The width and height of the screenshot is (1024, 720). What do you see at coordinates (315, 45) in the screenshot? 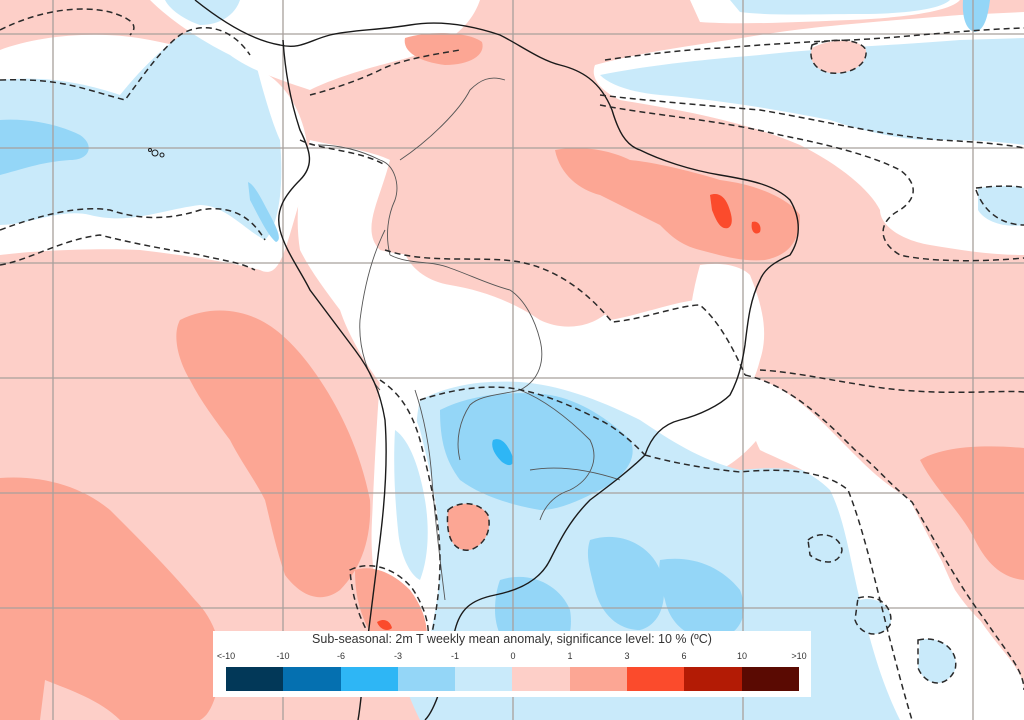
I see `caribbean-white-zone` at bounding box center [315, 45].